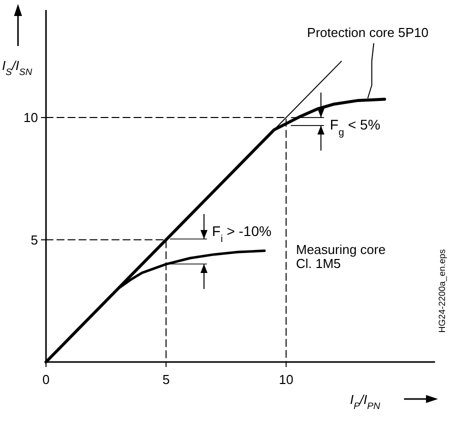  What do you see at coordinates (17, 67) in the screenshot?
I see `y-axis-title: I$_{S}$/I$_{SN}$` at bounding box center [17, 67].